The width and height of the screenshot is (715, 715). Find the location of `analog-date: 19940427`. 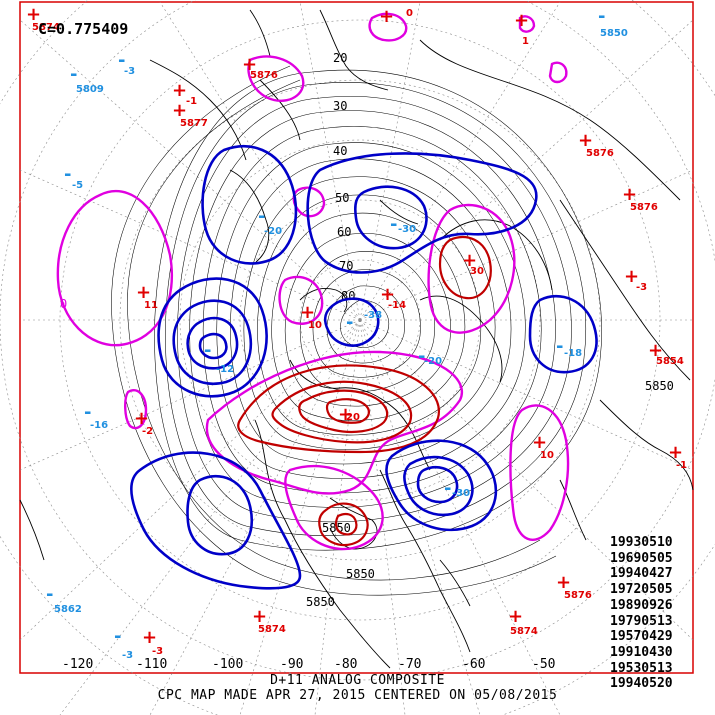

analog-date: 19940427 is located at coordinates (641, 574).